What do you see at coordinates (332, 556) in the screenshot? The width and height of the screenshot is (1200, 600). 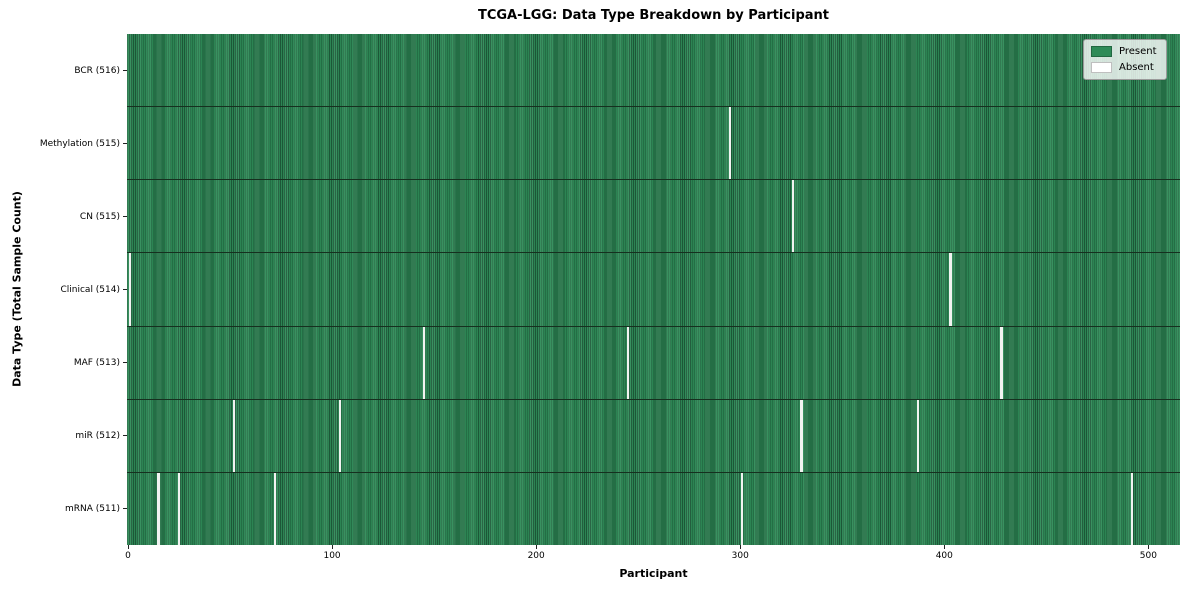 I see `x-tick-label: 100` at bounding box center [332, 556].